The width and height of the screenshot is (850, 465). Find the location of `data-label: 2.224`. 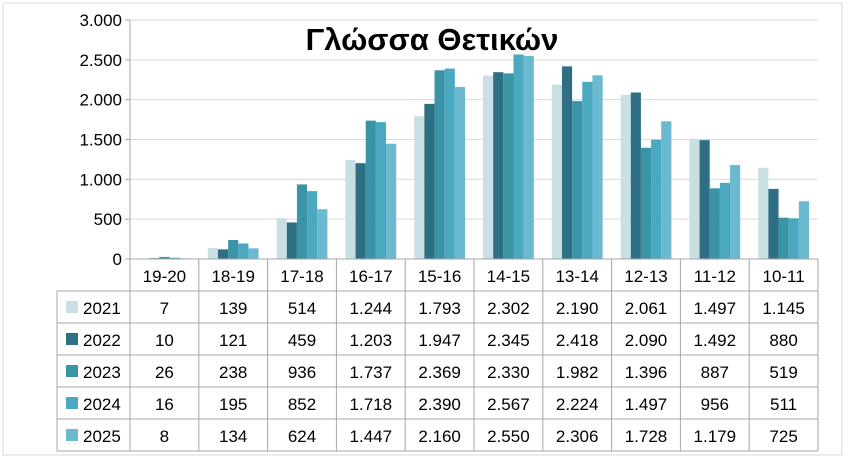

data-label: 2.224 is located at coordinates (577, 404).